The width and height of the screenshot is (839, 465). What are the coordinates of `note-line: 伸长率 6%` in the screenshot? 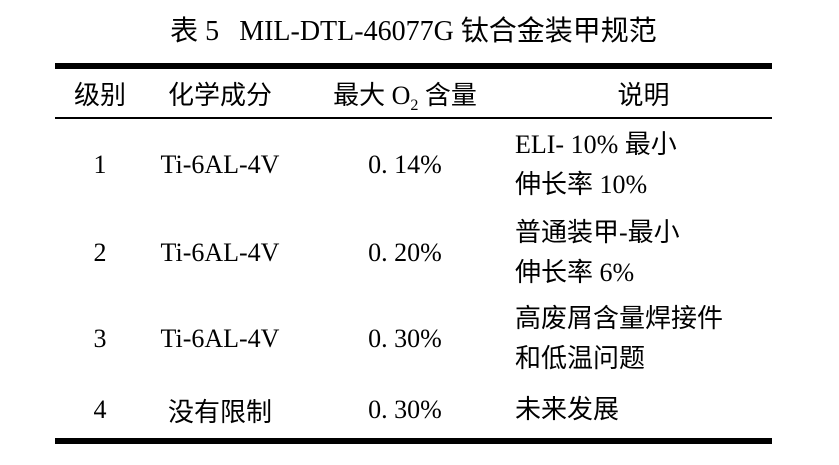 It's located at (575, 272).